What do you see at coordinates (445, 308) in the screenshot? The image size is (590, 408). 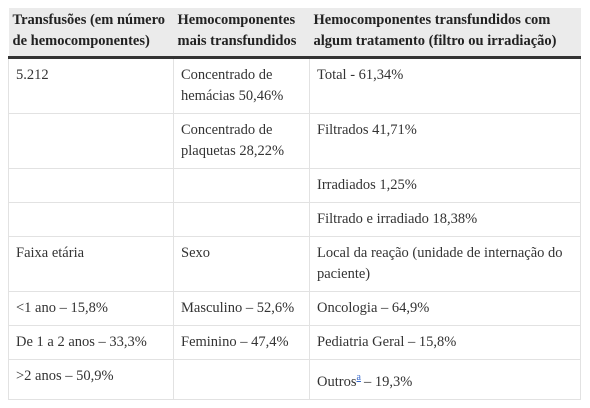 I see `table-cell: Oncologia – 64,9%` at bounding box center [445, 308].